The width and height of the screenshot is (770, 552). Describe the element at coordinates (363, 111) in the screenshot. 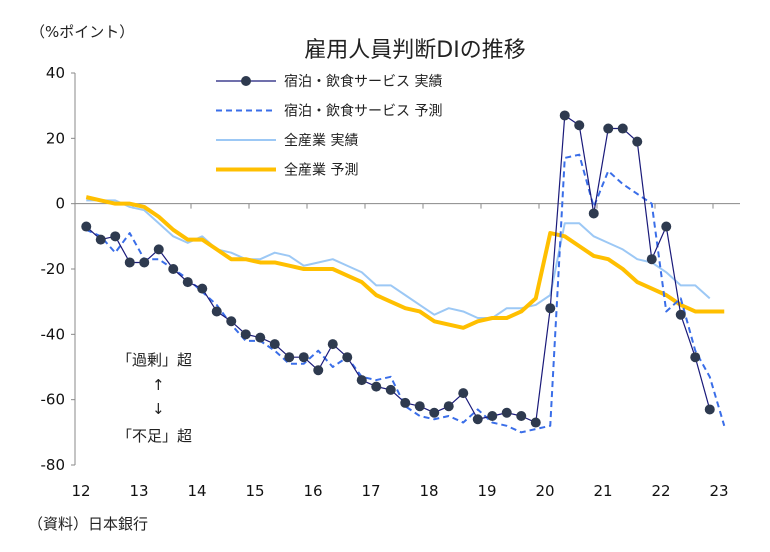

I see `legend-label: 宿泊・飲食サービス 予測` at that location.